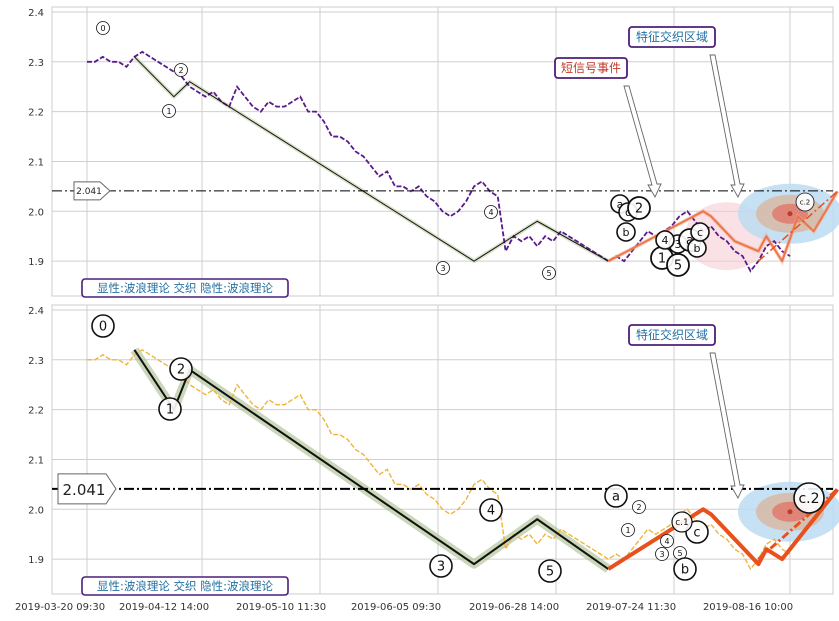 The width and height of the screenshot is (839, 621). Describe the element at coordinates (591, 68) in the screenshot. I see `annotation-text: 短信号事件` at that location.